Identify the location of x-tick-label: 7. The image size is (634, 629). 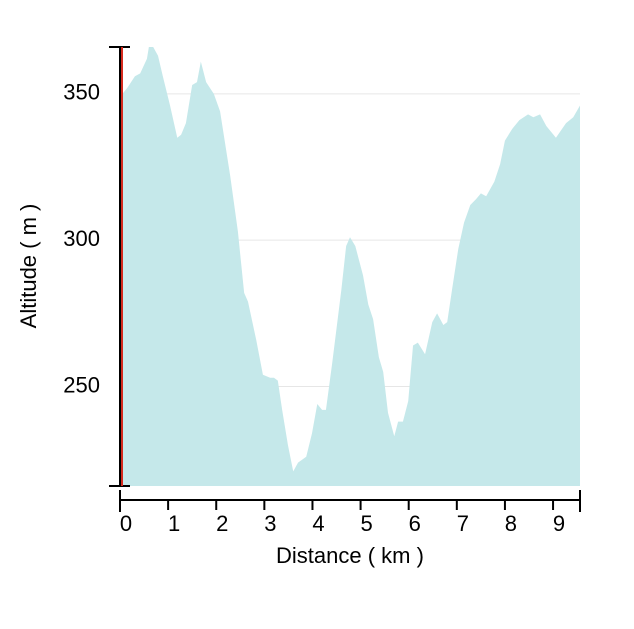
(463, 523).